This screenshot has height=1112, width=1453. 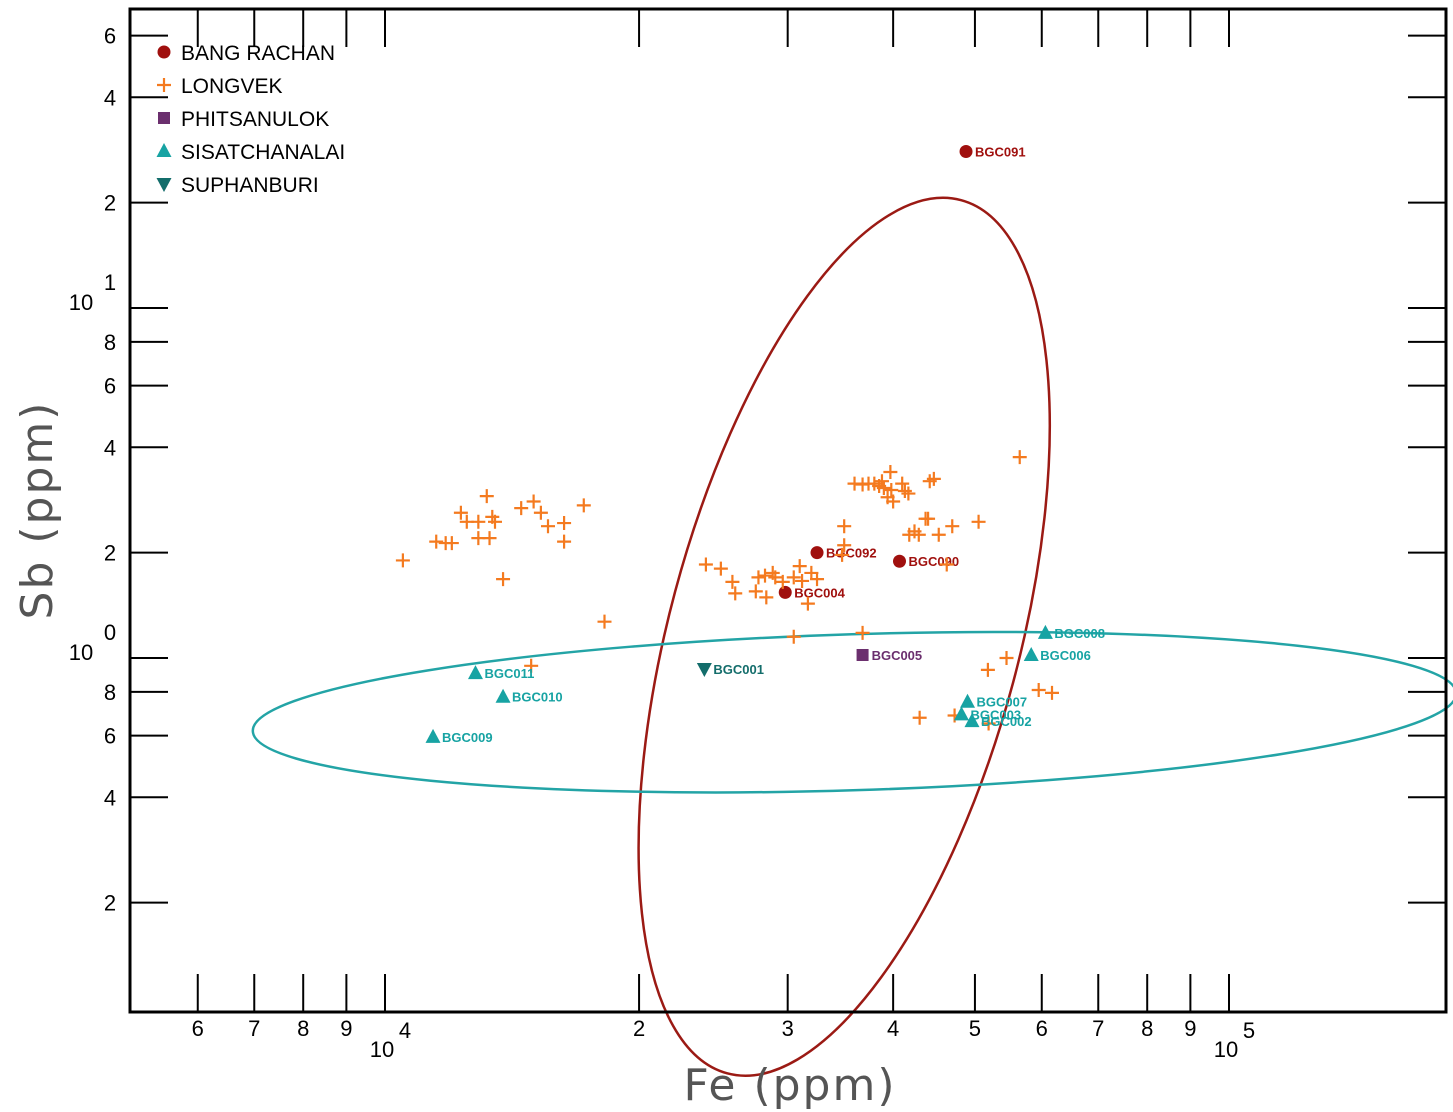 What do you see at coordinates (639, 1028) in the screenshot?
I see `x-tick-label: 2` at bounding box center [639, 1028].